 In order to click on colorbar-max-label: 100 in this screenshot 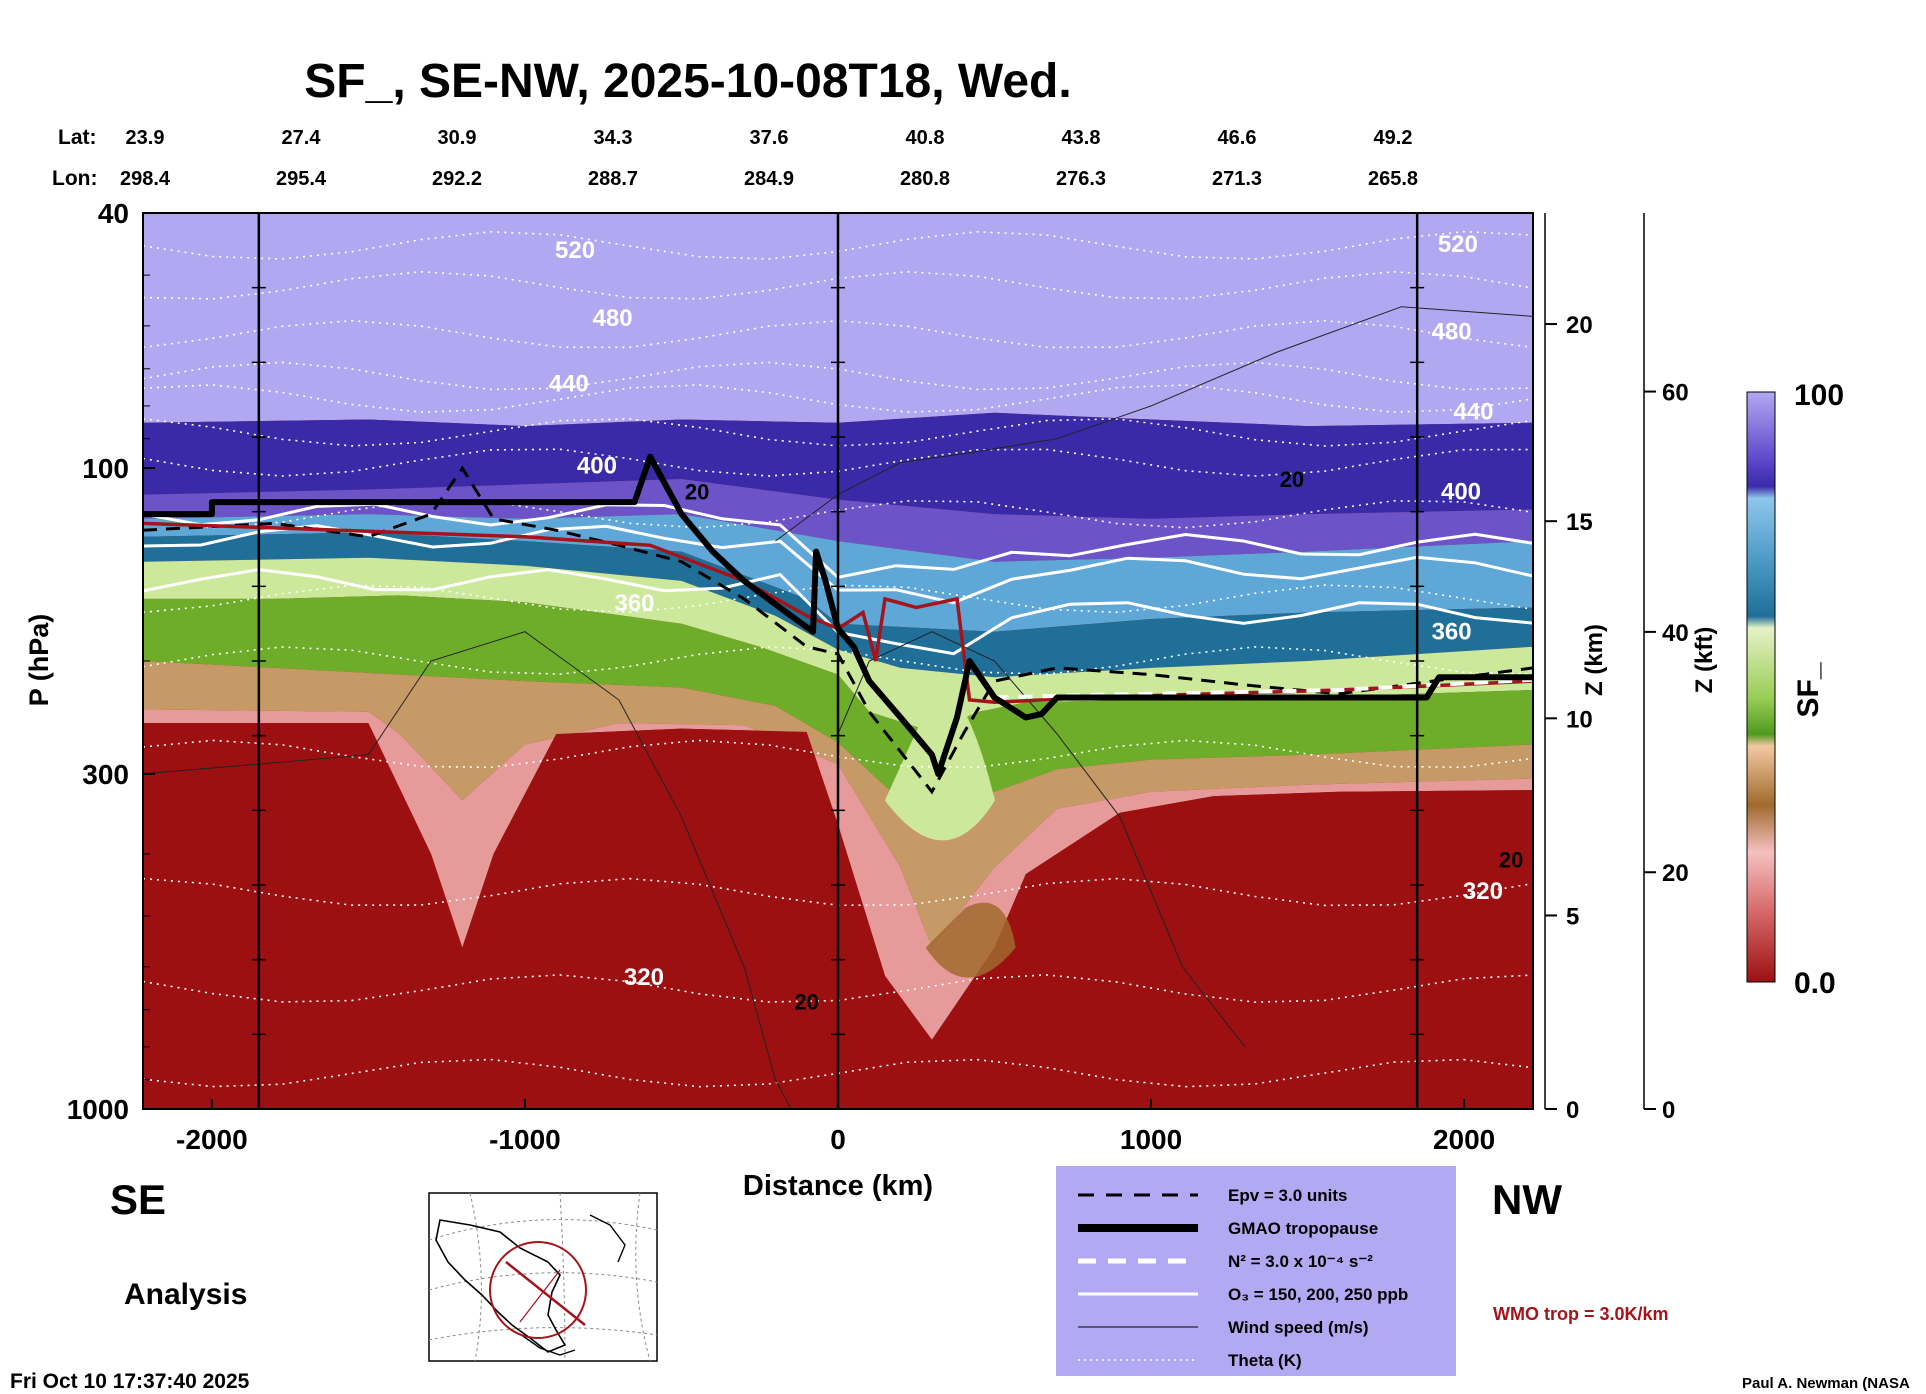, I will do `click(1819, 395)`.